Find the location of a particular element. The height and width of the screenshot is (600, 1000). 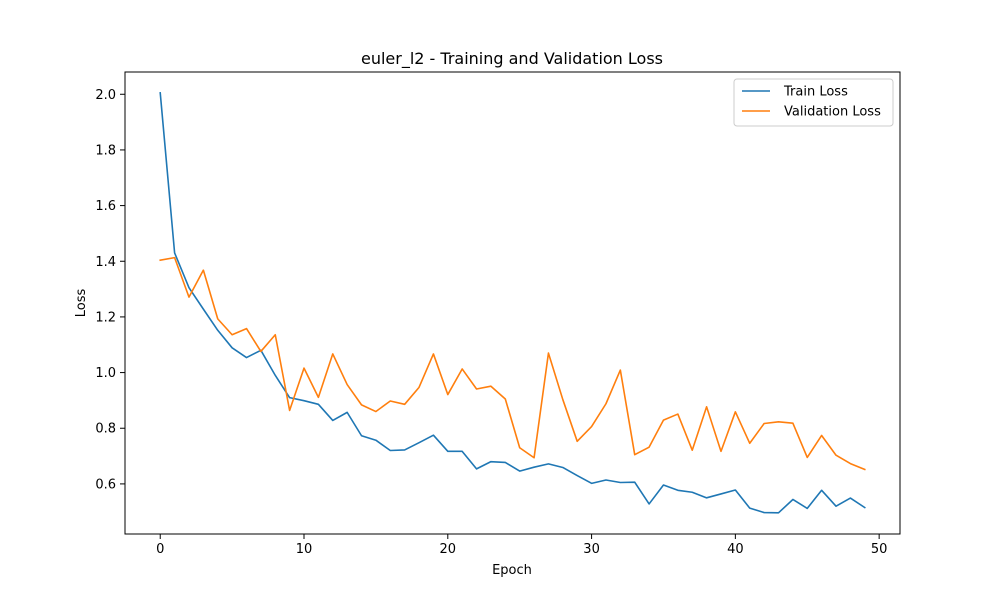

y-tick-label: 0.6 is located at coordinates (105, 484).